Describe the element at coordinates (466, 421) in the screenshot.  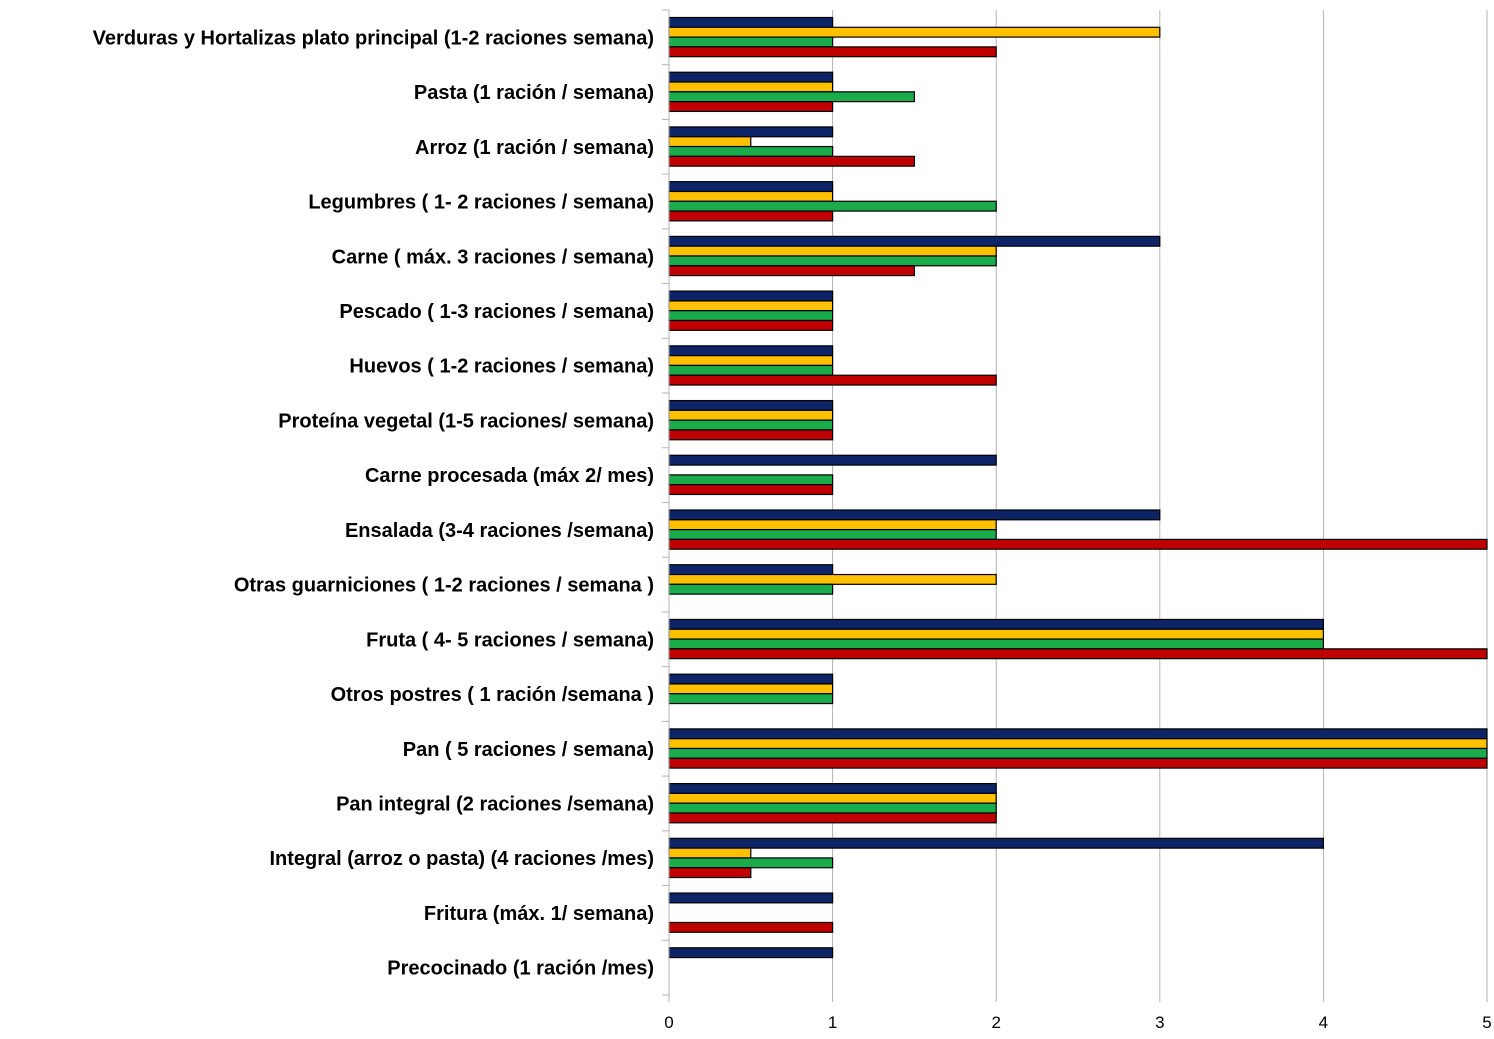
I see `category-label: Proteína vegetal (1-5 raciones/ semana)` at that location.